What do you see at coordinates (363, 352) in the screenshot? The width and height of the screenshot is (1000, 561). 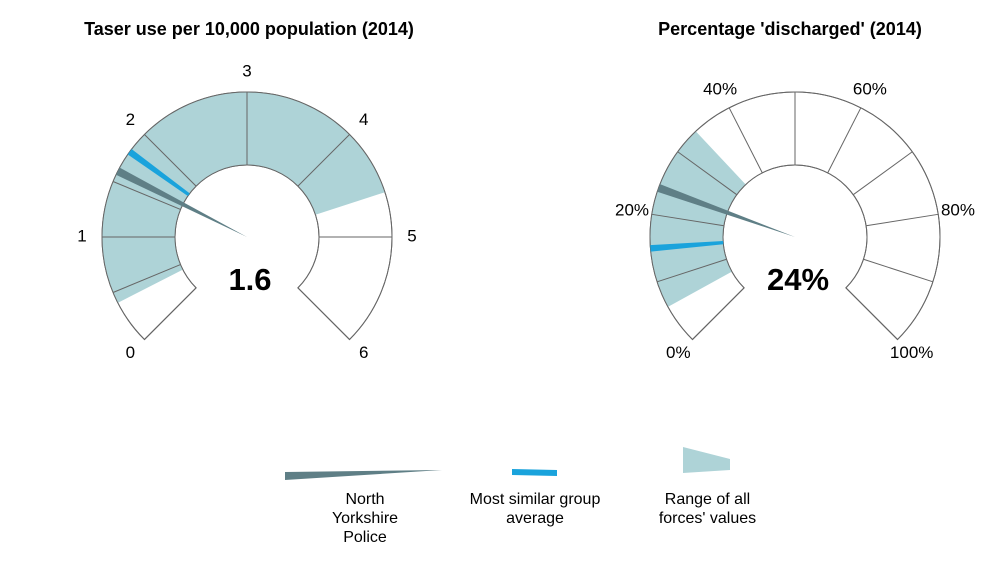 I see `tick-label: 6` at bounding box center [363, 352].